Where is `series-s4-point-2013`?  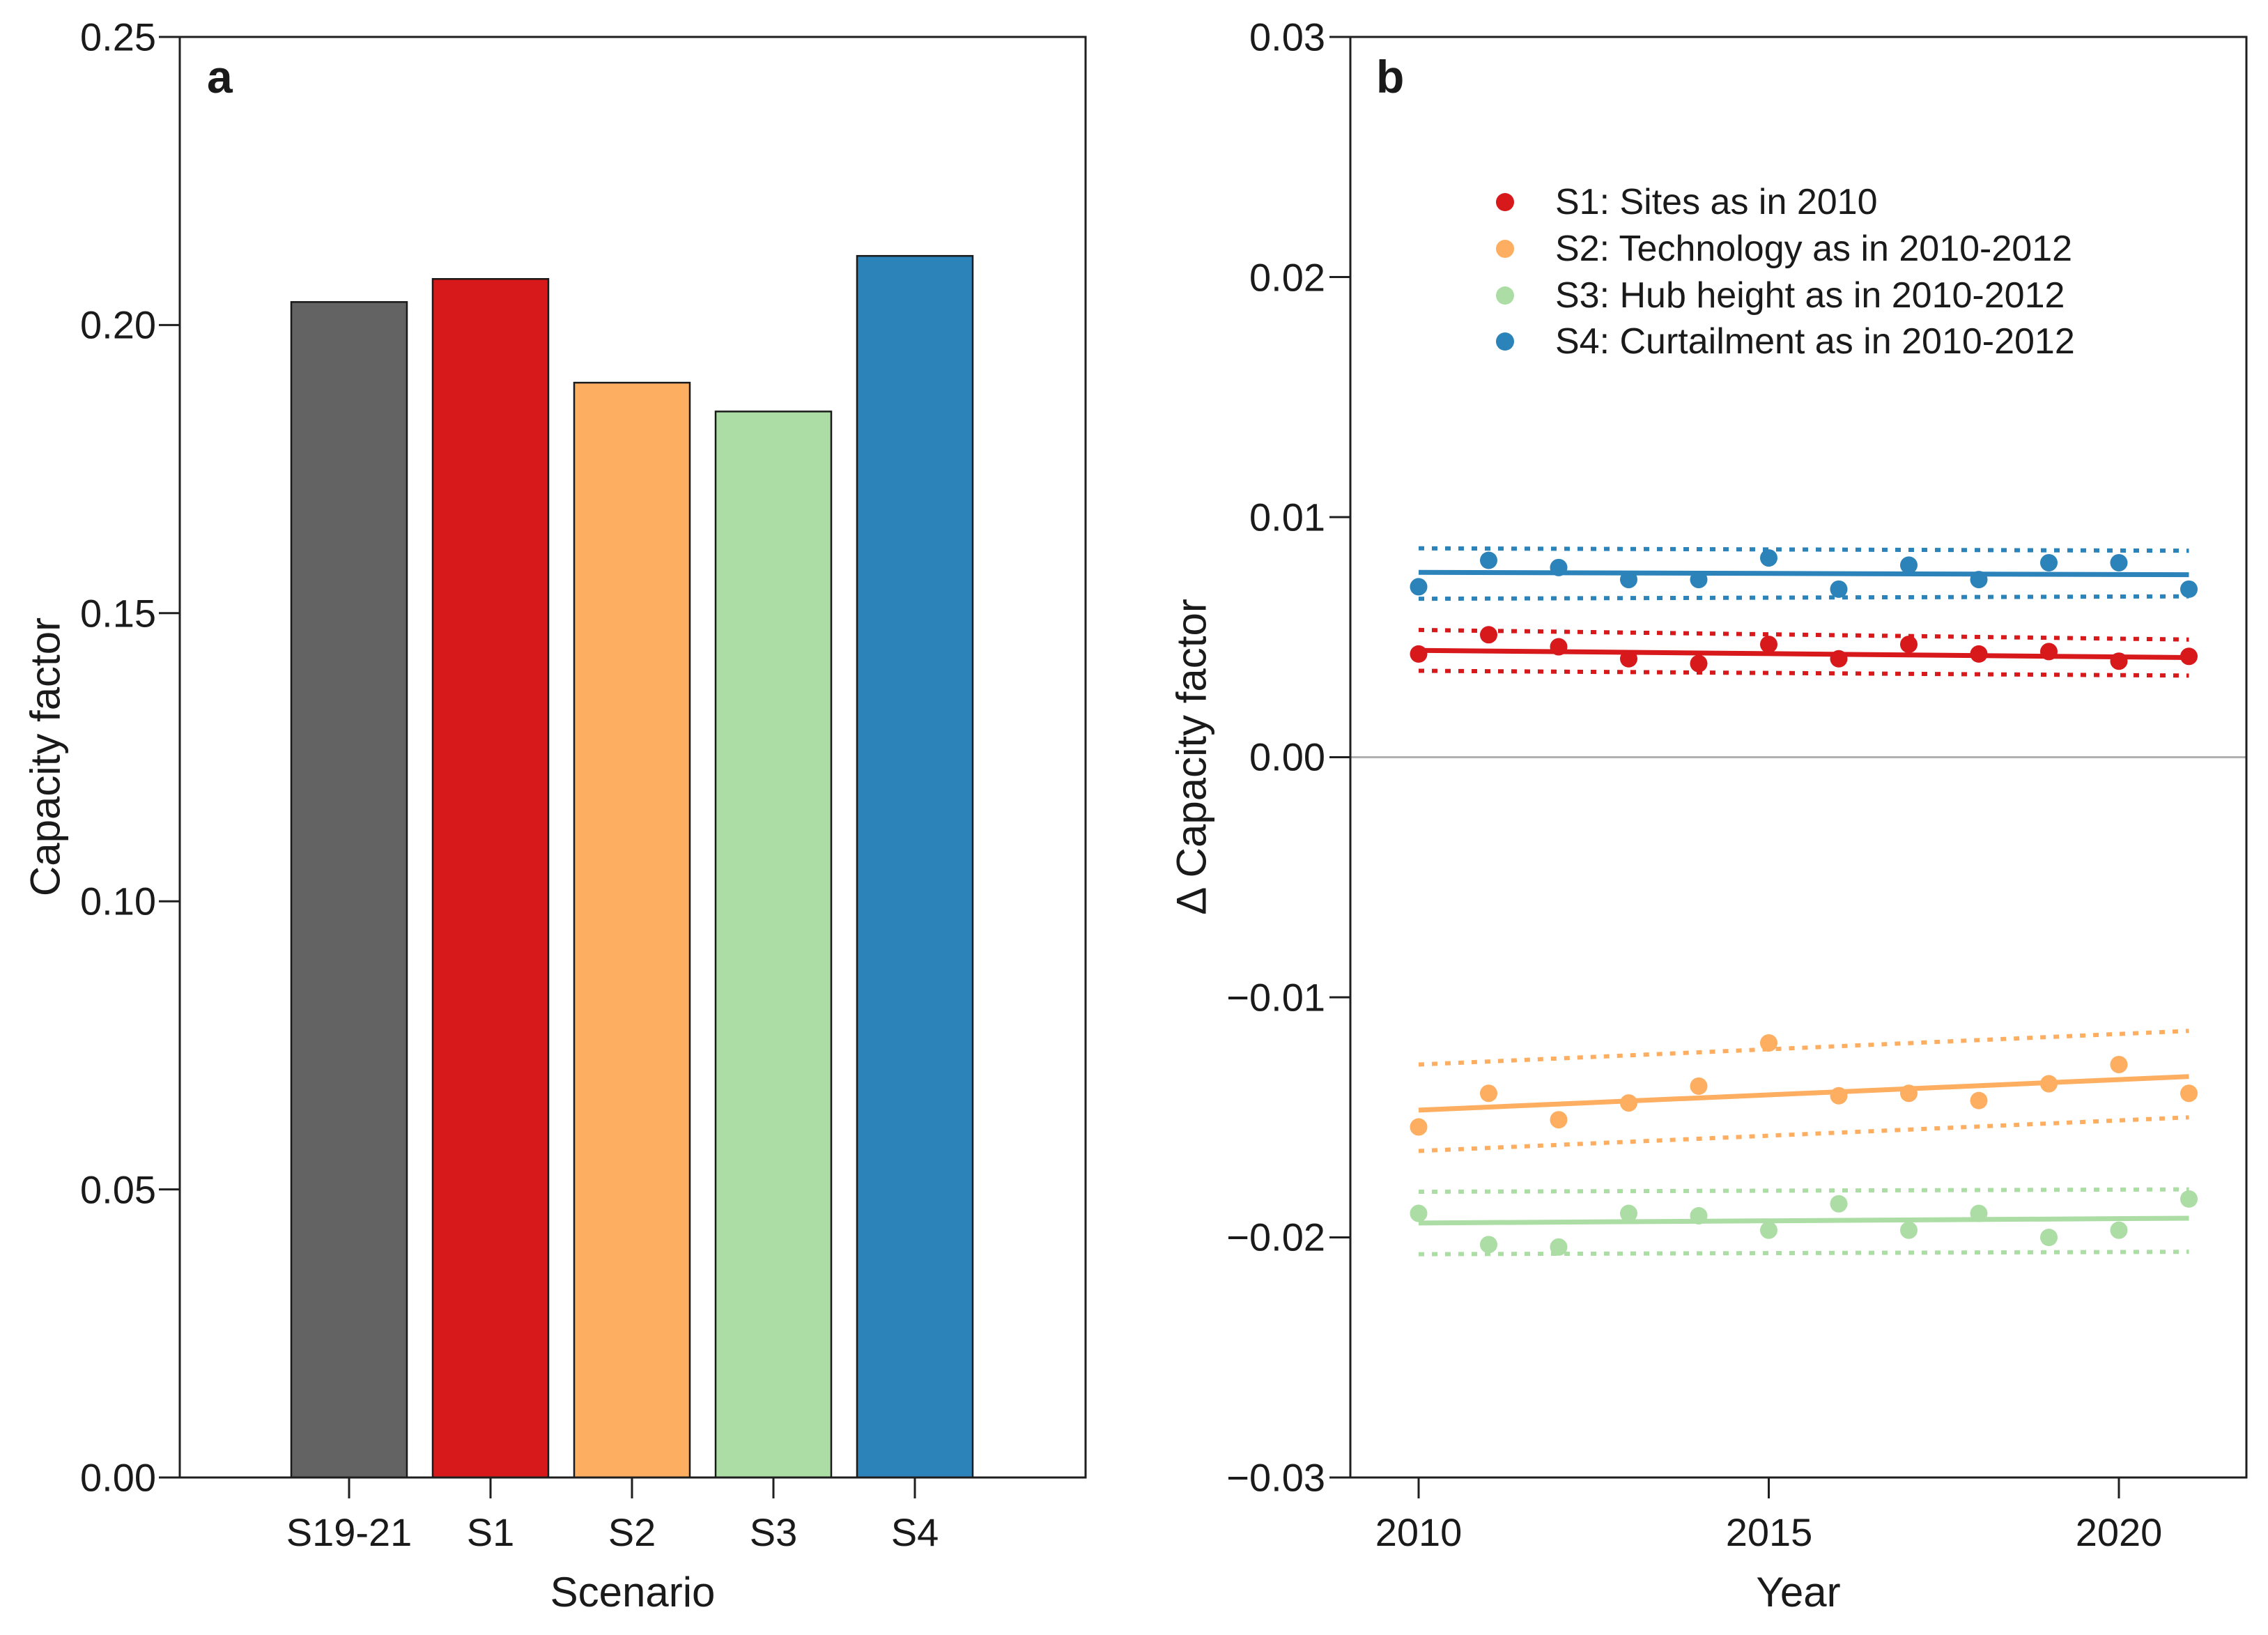 series-s4-point-2013 is located at coordinates (1628, 580).